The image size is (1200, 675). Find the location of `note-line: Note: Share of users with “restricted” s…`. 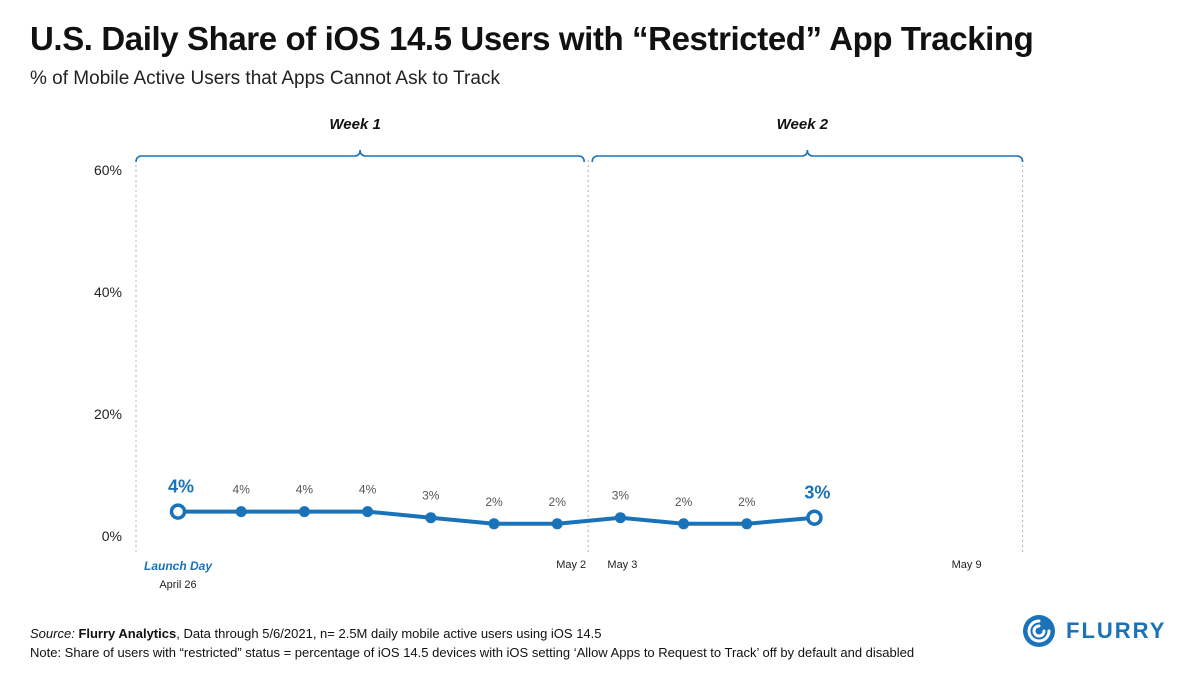

note-line: Note: Share of users with “restricted” s… is located at coordinates (472, 652).